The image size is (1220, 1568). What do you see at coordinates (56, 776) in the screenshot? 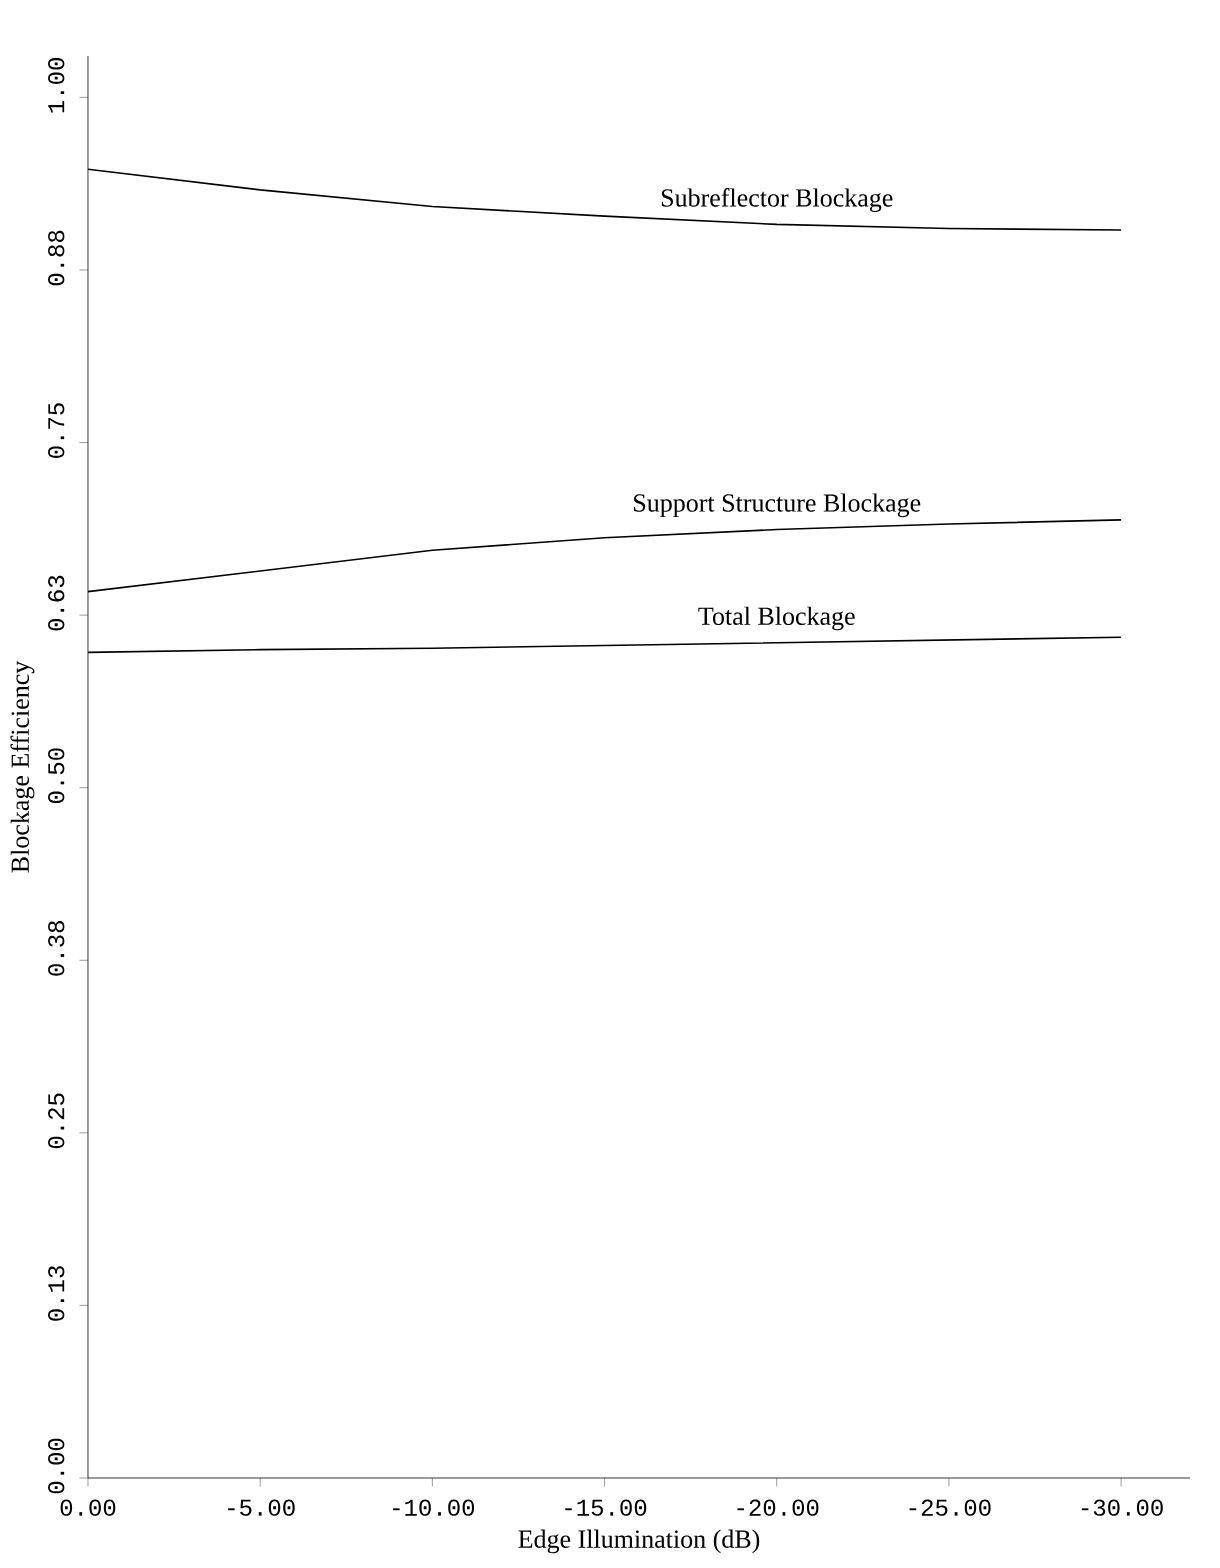
I see `y-tick-label: 0.50` at bounding box center [56, 776].